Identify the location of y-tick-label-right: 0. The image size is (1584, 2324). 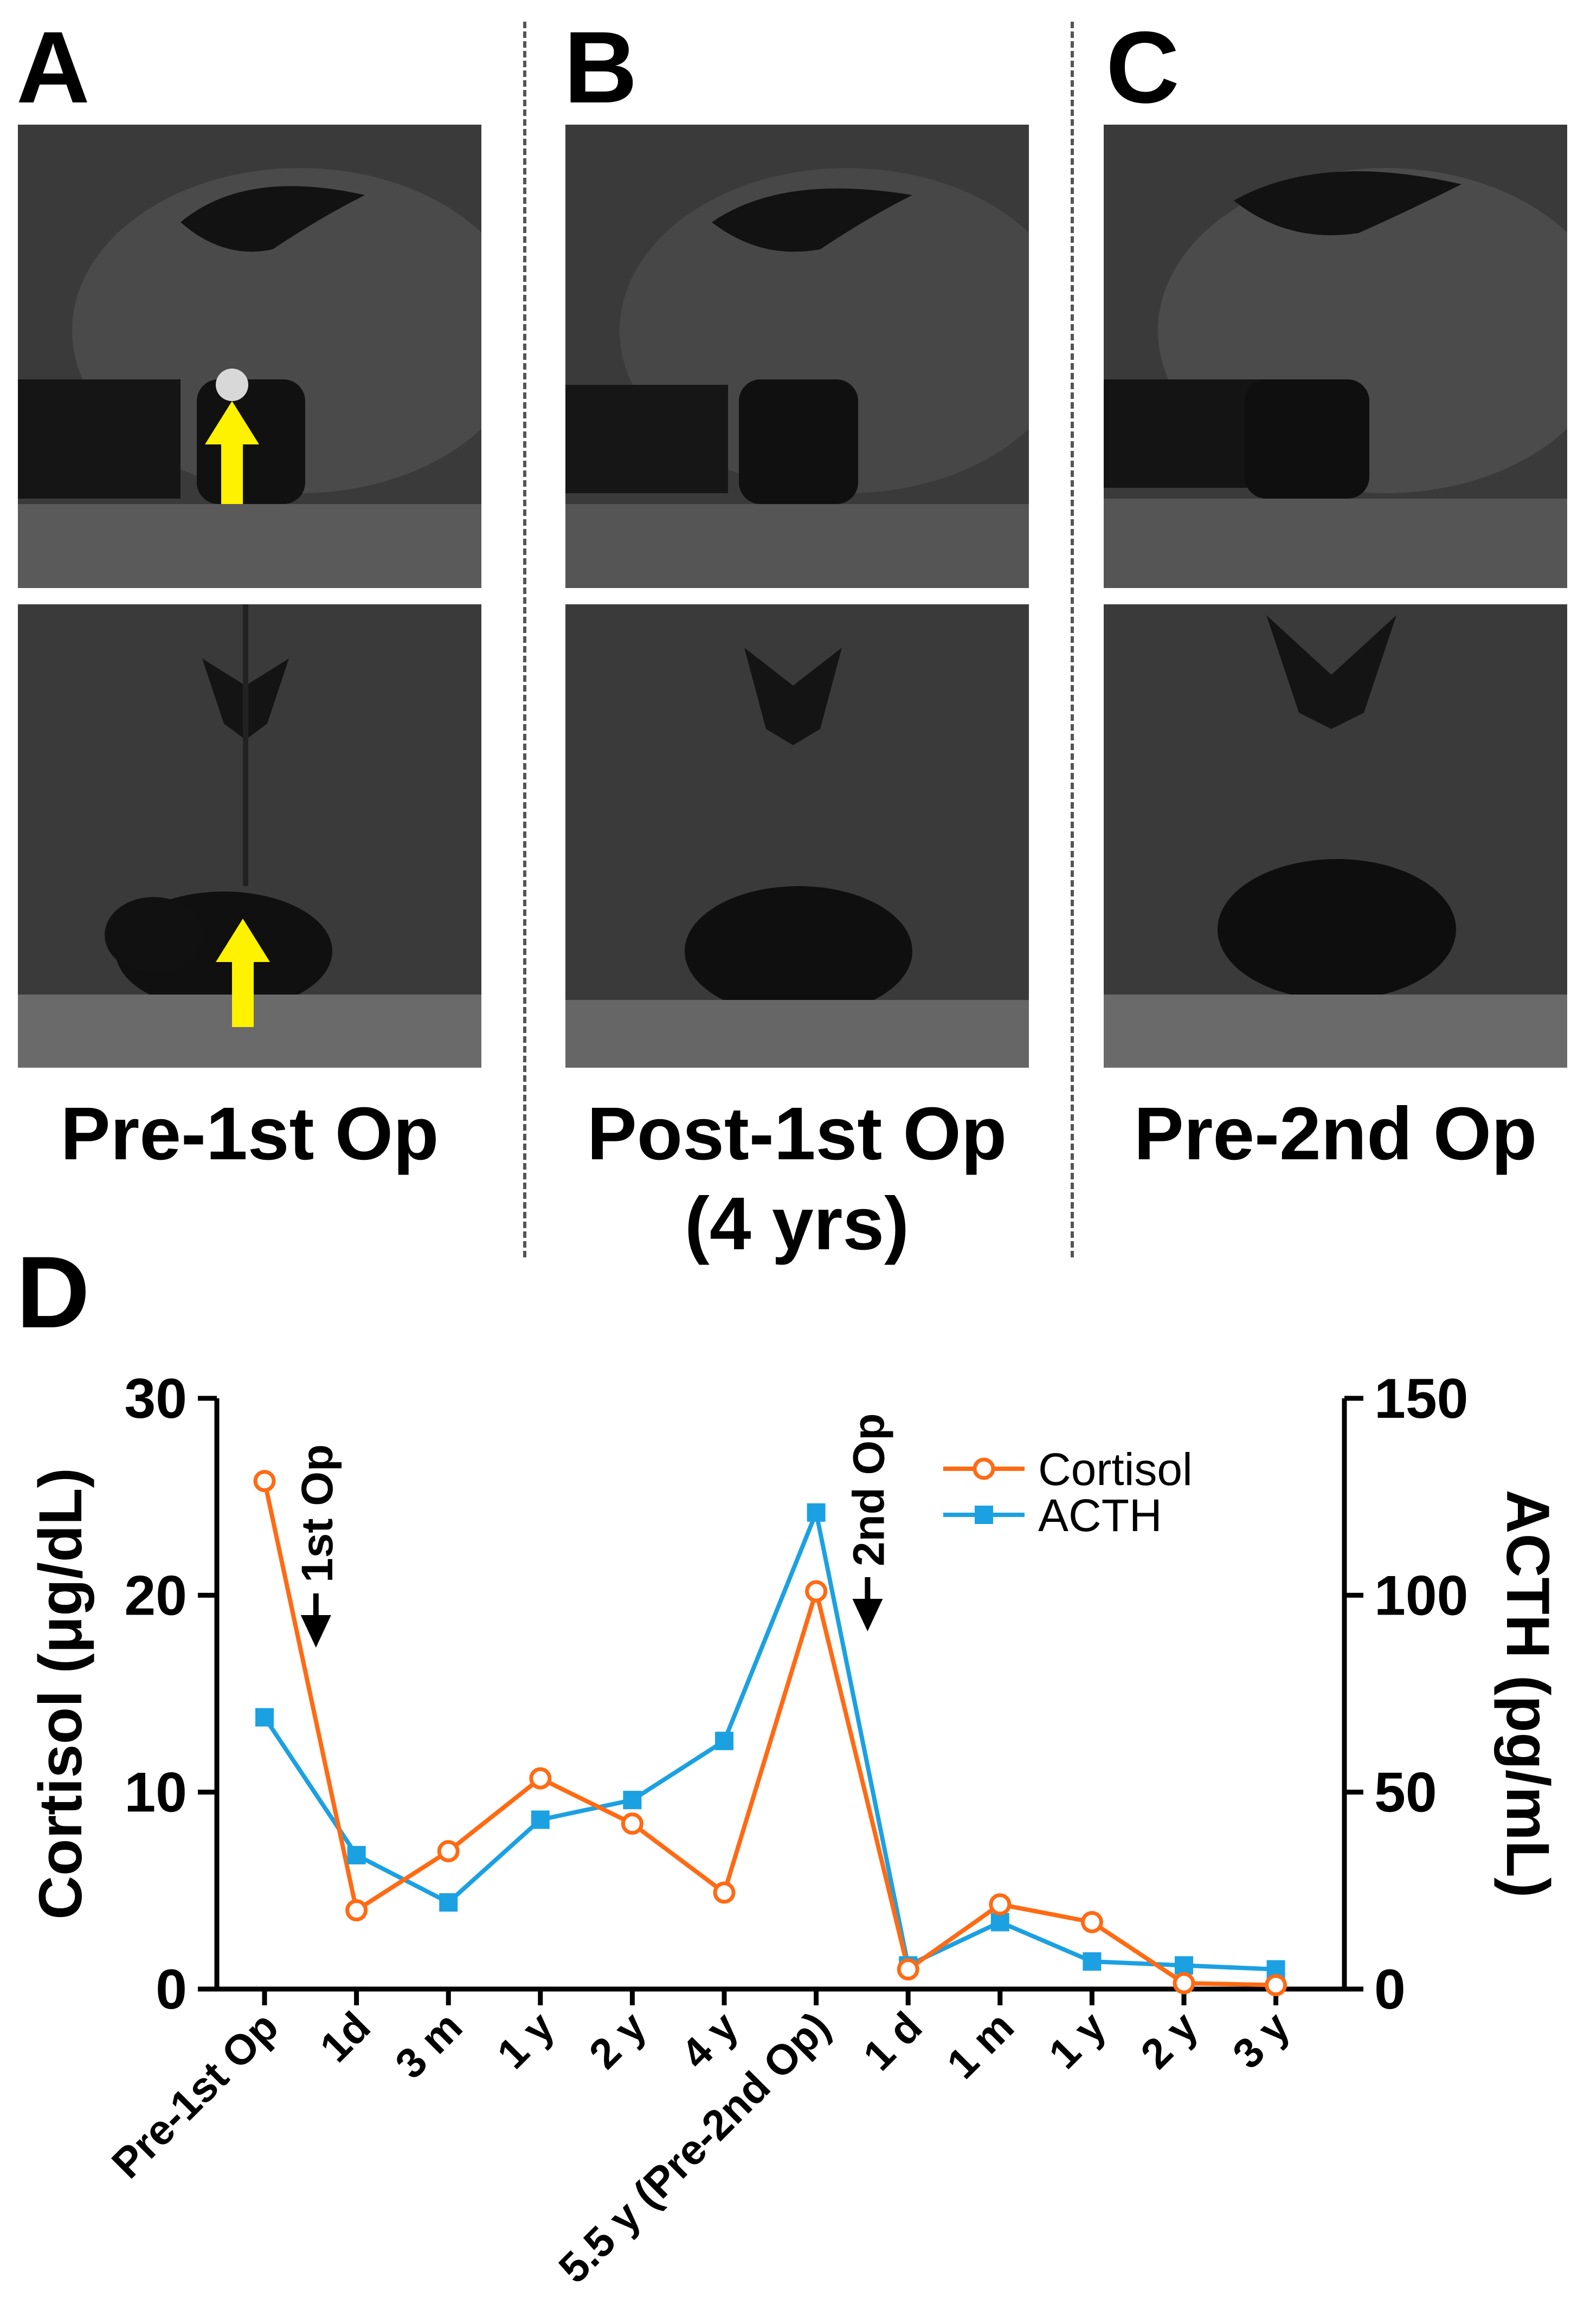
(1390, 1989).